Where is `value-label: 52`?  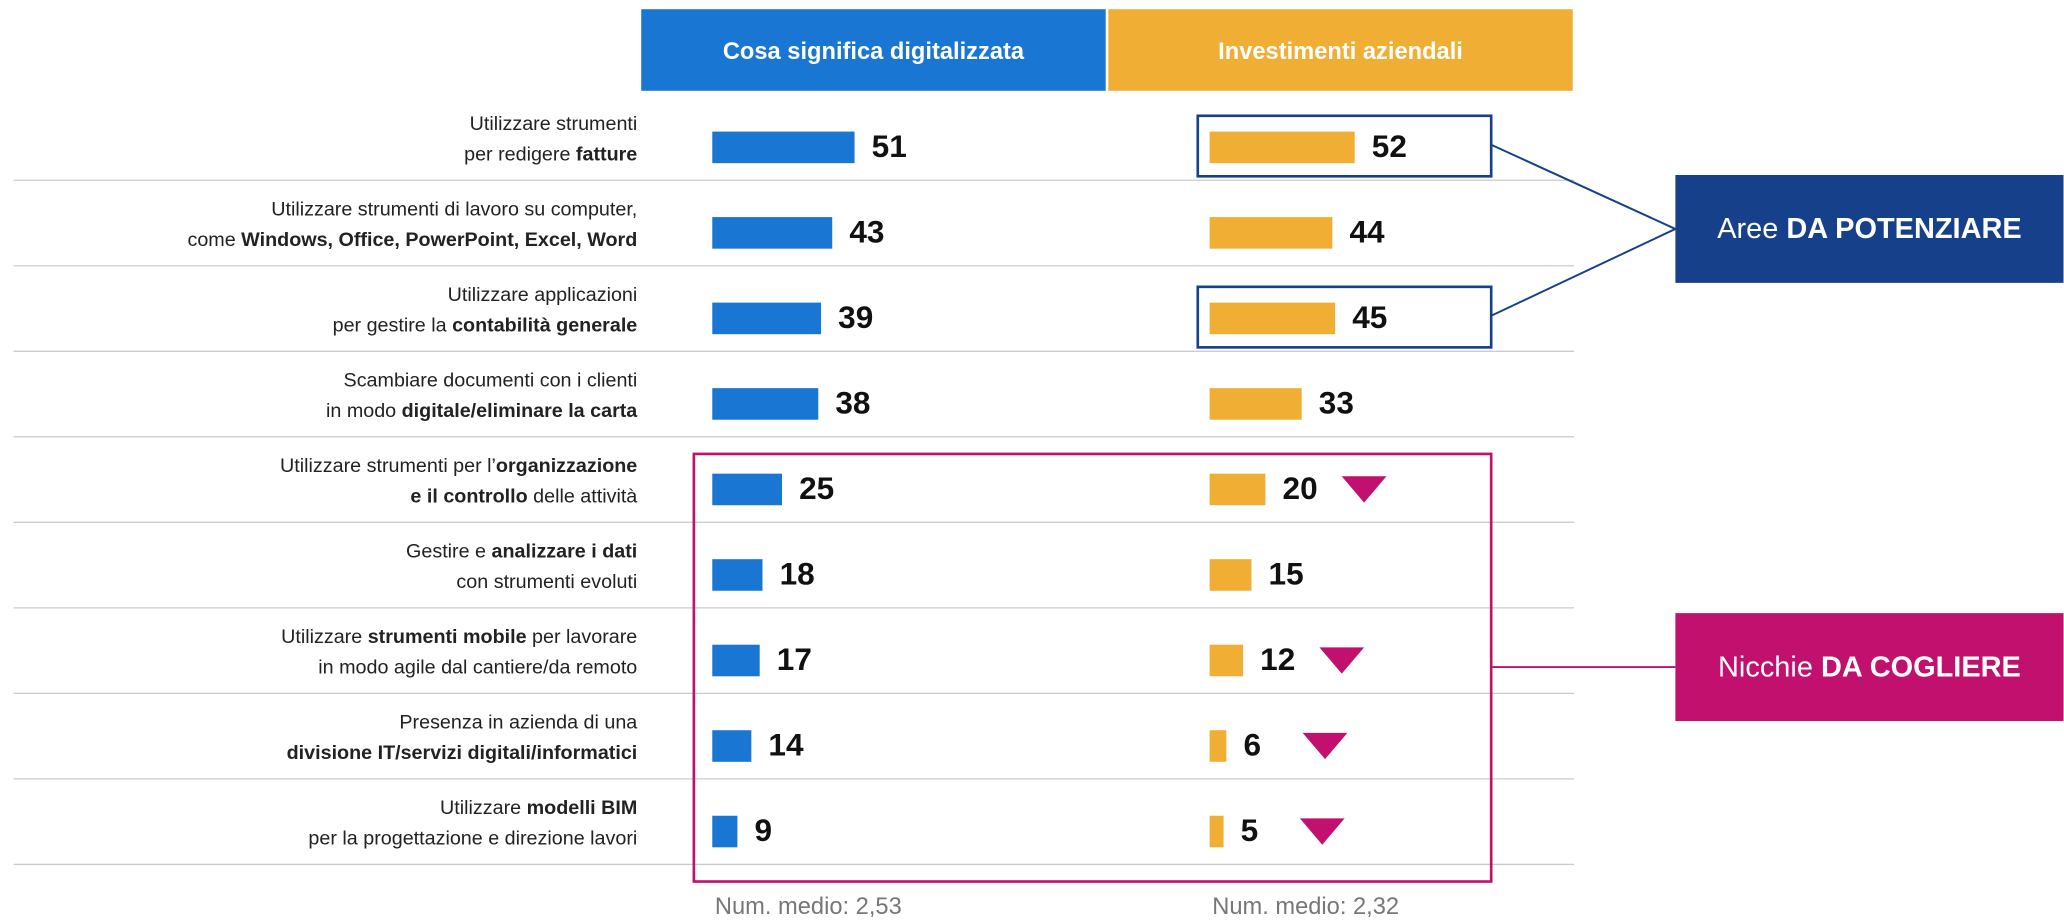
value-label: 52 is located at coordinates (1389, 146).